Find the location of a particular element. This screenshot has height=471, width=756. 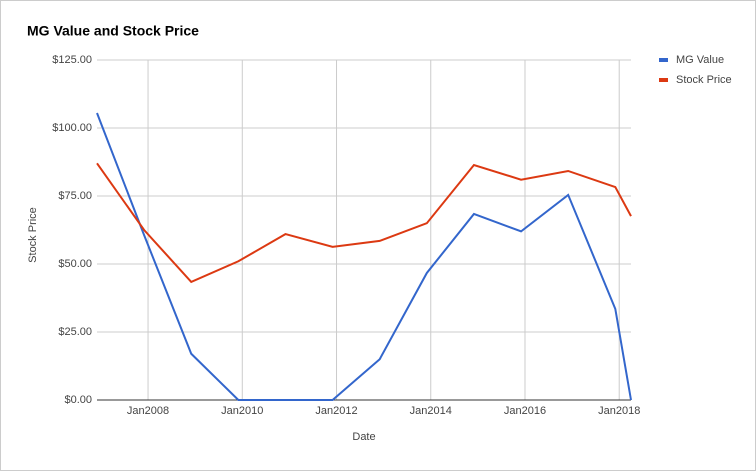

legend-label: Stock Price is located at coordinates (704, 80).